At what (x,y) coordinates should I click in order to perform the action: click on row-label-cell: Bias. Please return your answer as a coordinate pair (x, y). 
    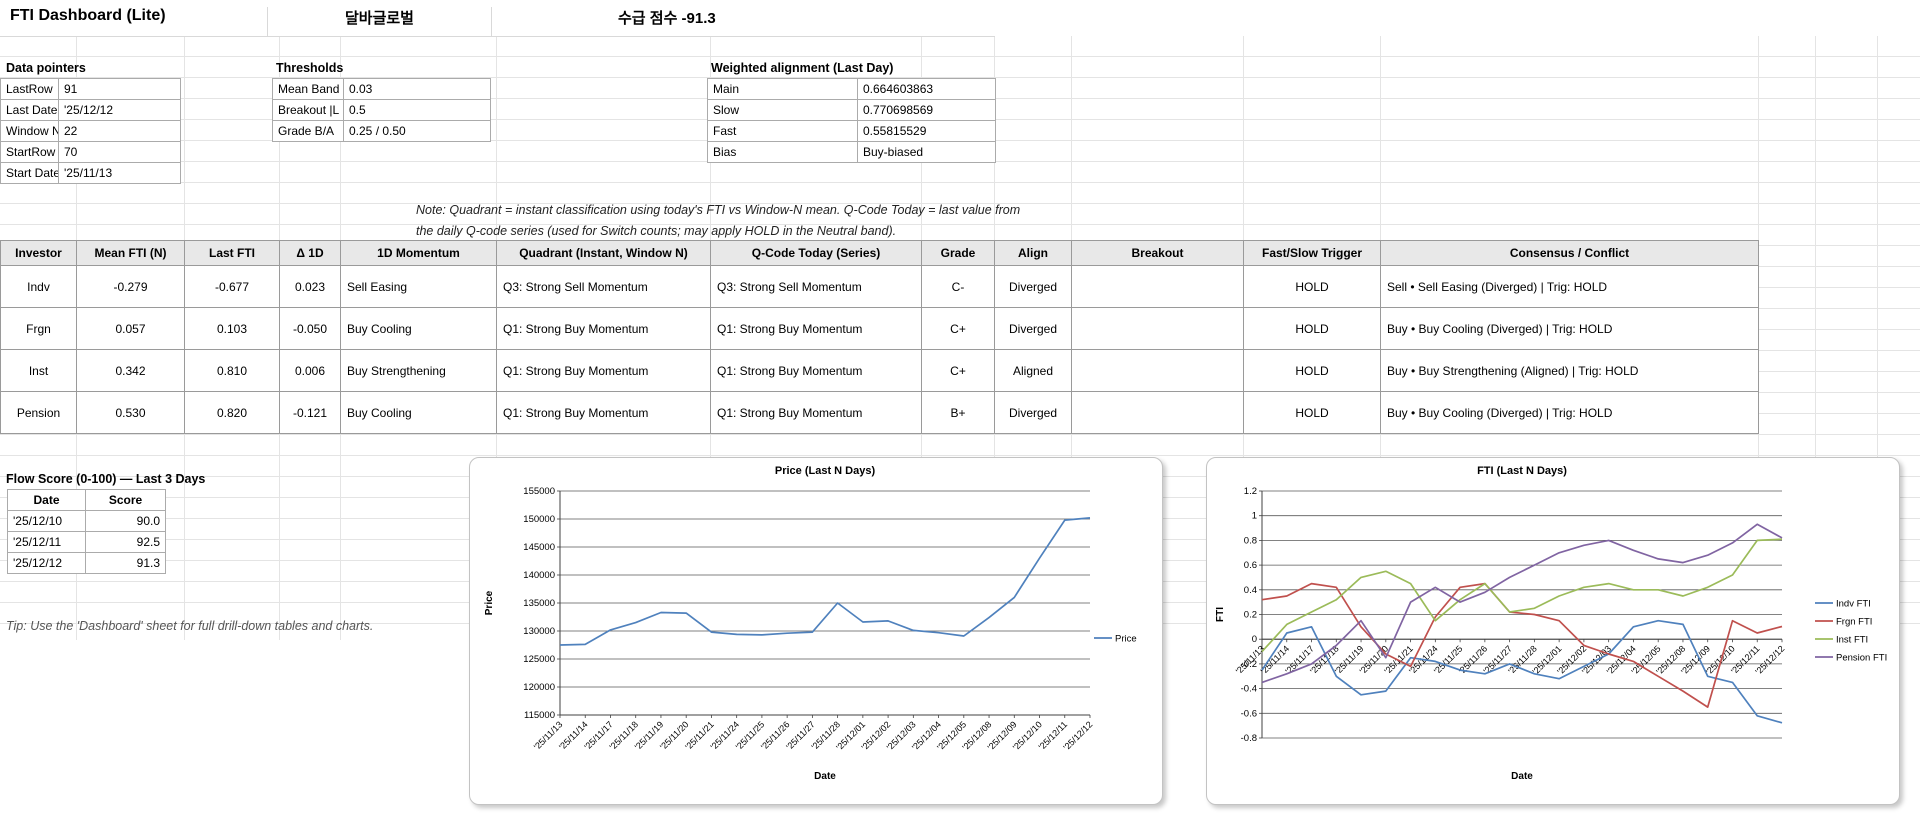
    Looking at the image, I should click on (783, 152).